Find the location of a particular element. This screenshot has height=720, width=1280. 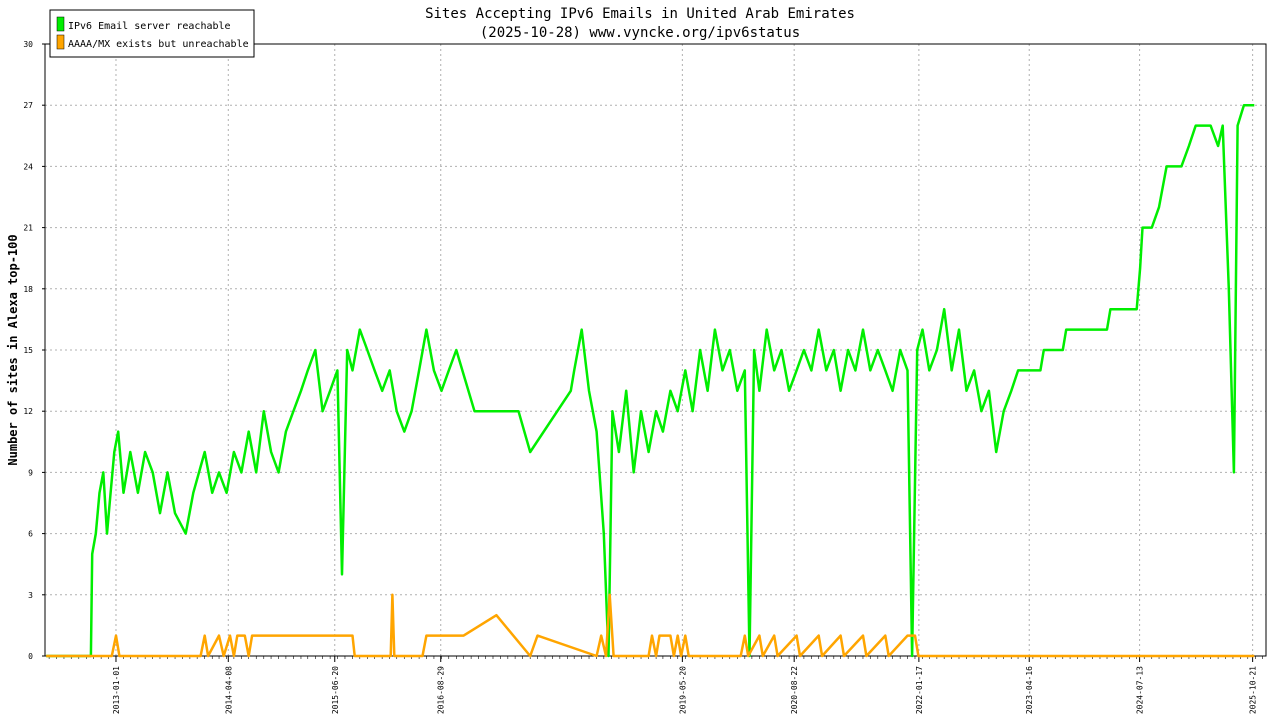

x-tick-label: 2014-04-08 is located at coordinates (228, 690).